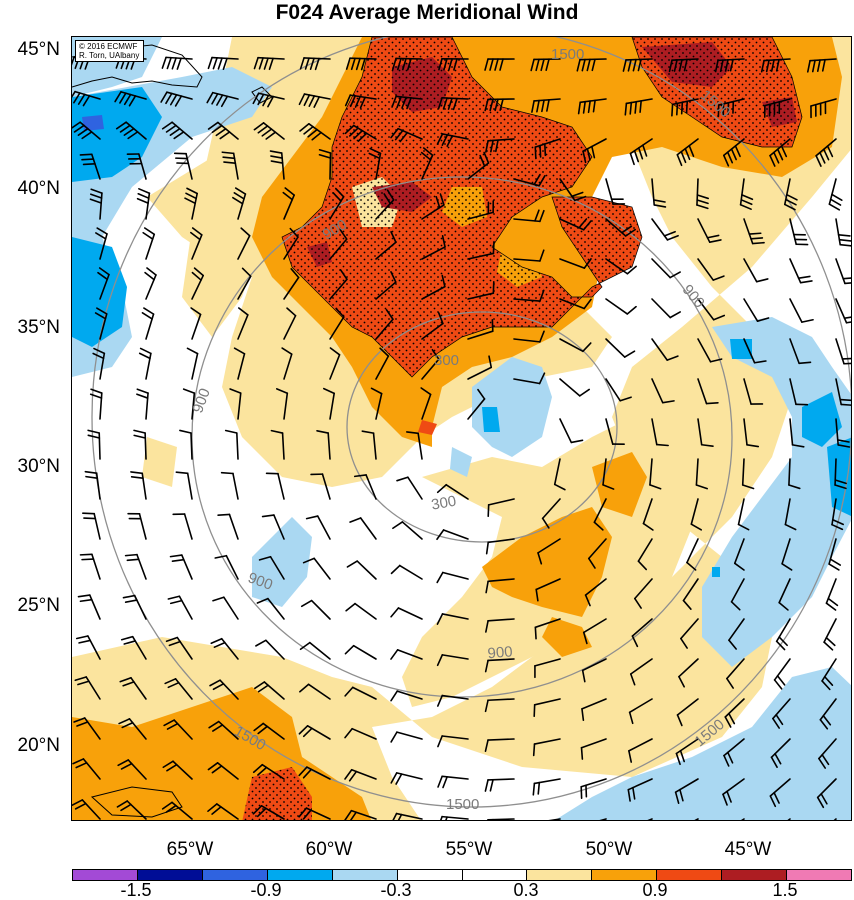  Describe the element at coordinates (159, 462) in the screenshot. I see `shading-positive-light` at that location.